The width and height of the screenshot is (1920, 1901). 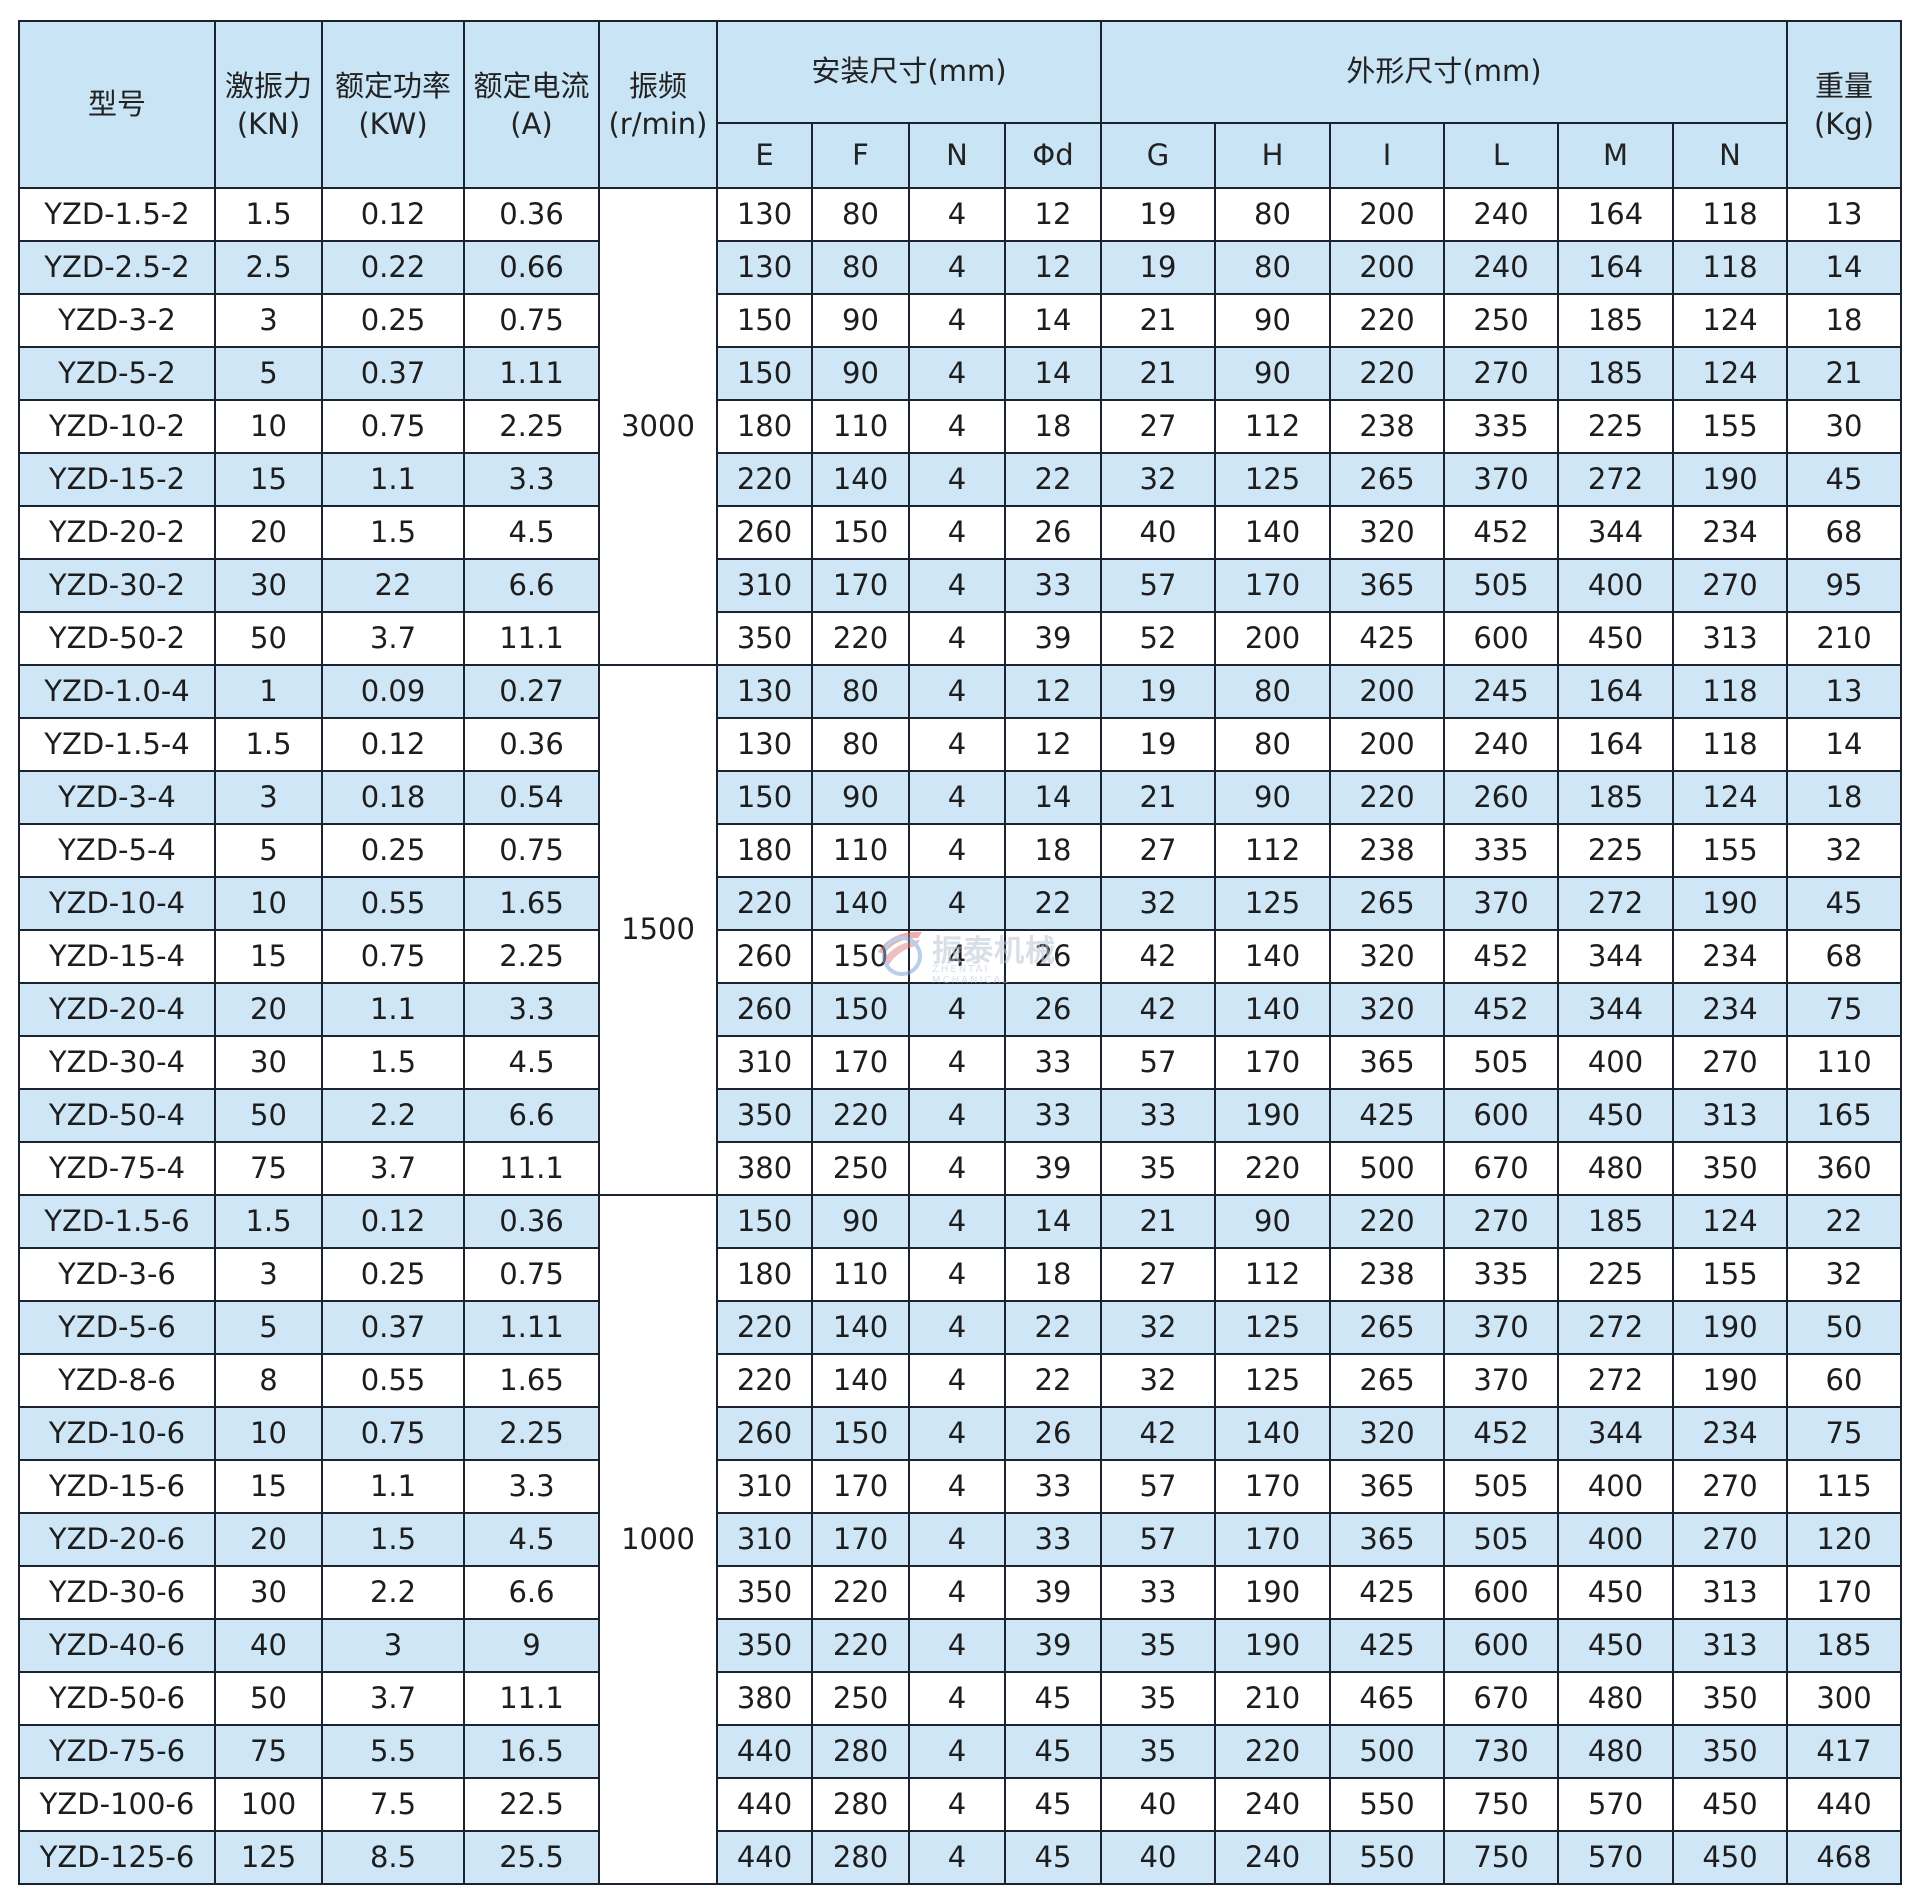 What do you see at coordinates (117, 585) in the screenshot?
I see `cell-model: YZD-30-2` at bounding box center [117, 585].